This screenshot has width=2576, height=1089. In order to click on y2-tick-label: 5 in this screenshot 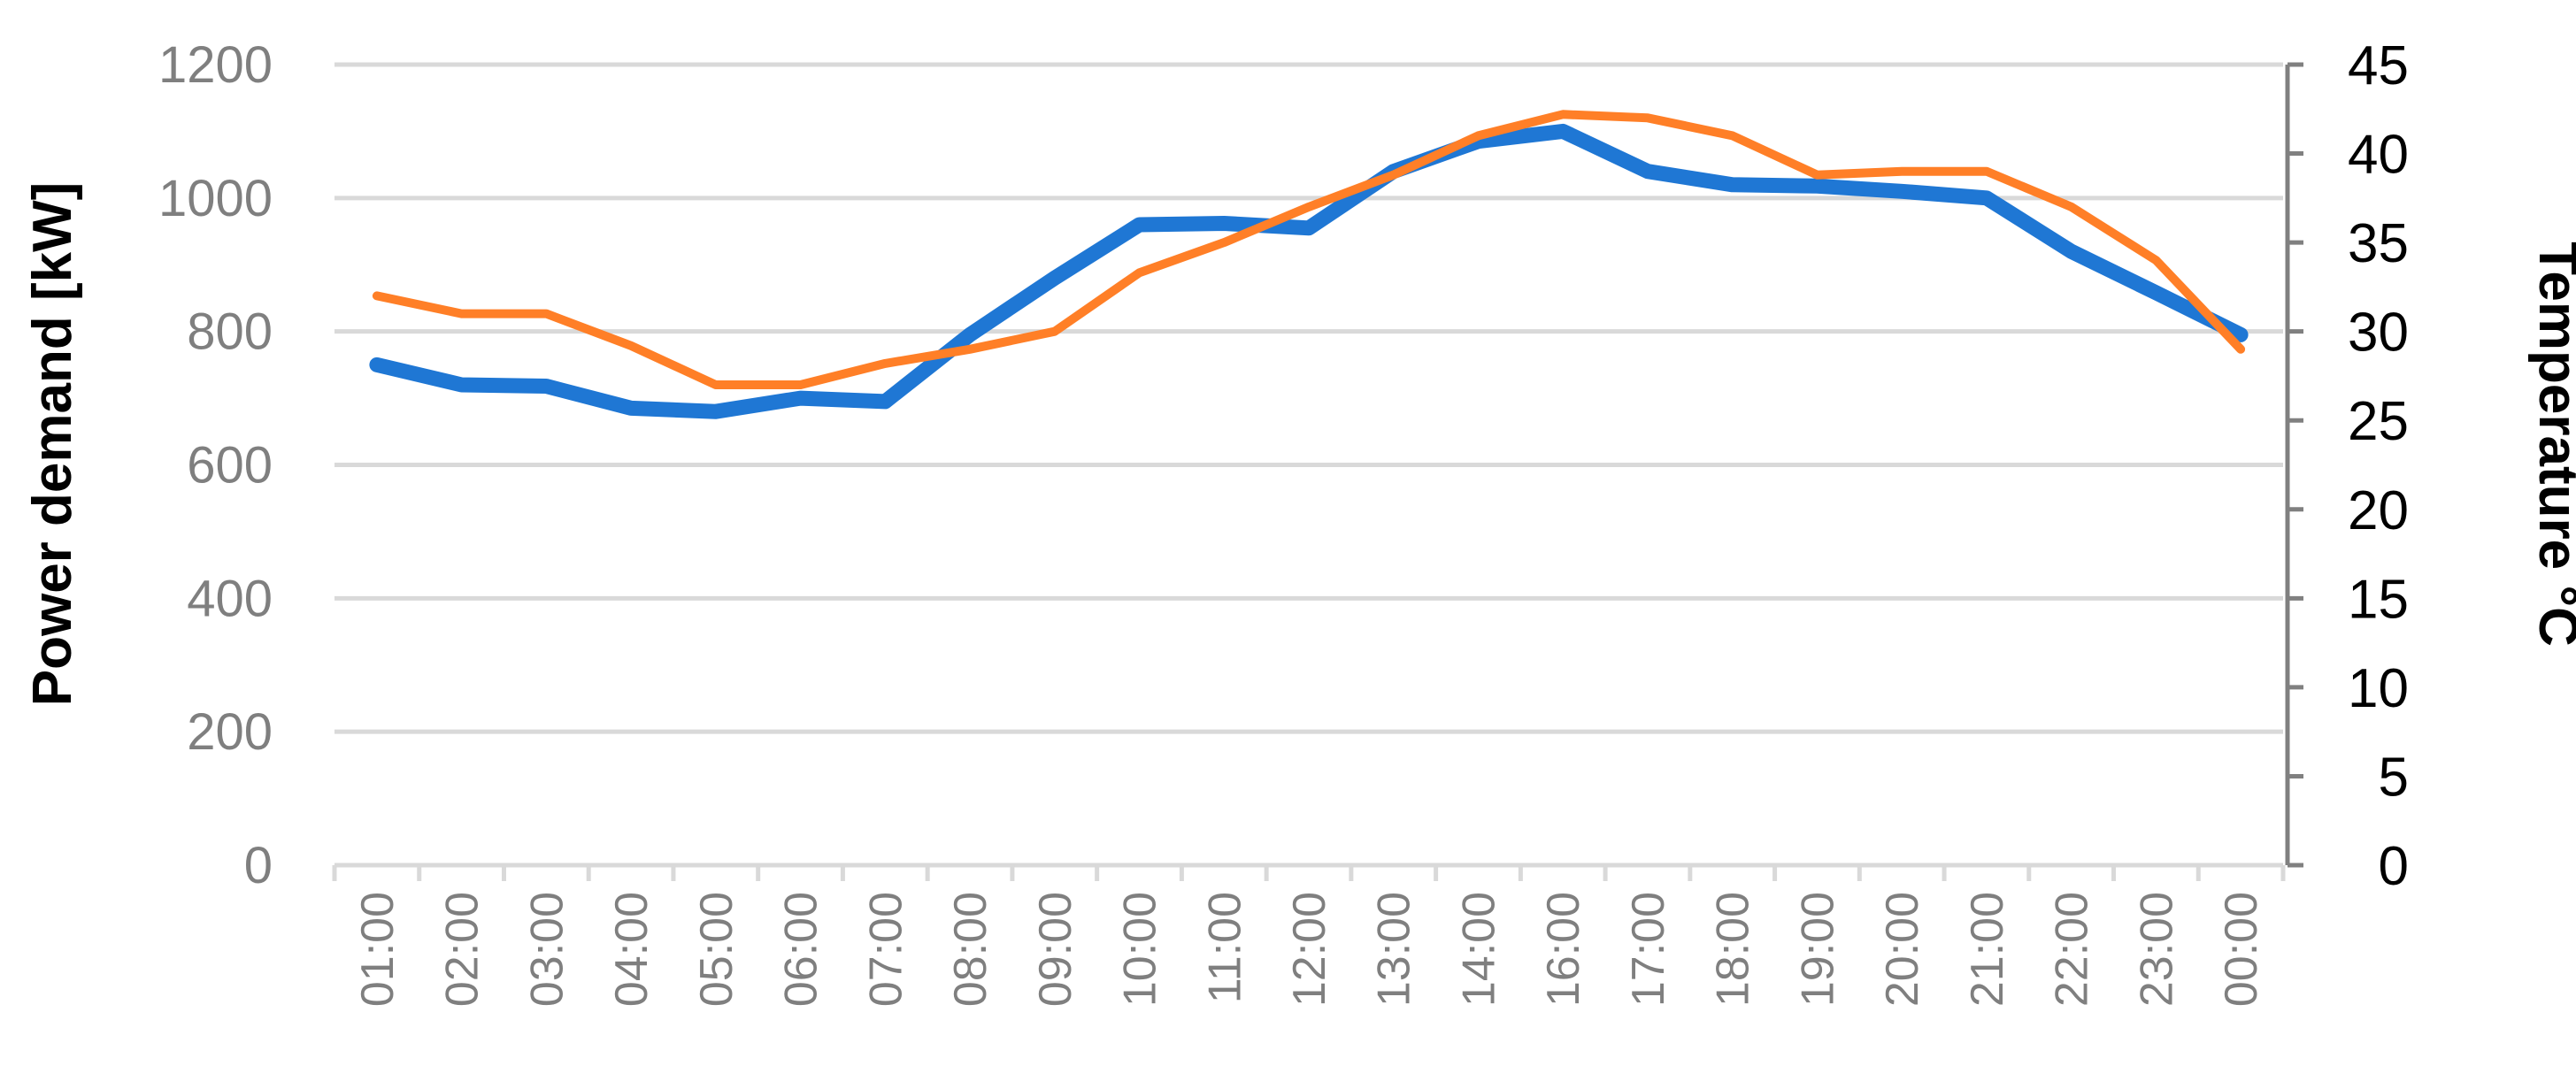, I will do `click(2394, 777)`.